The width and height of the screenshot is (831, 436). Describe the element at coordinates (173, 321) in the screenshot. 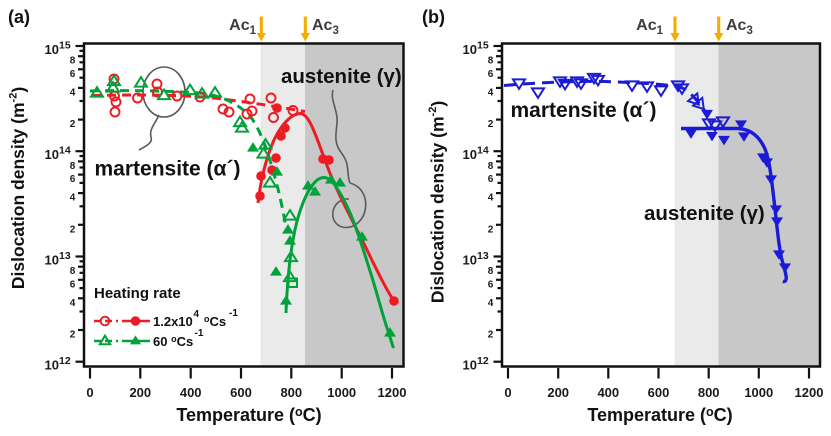

I see `svg-text: 1.2x10` at that location.